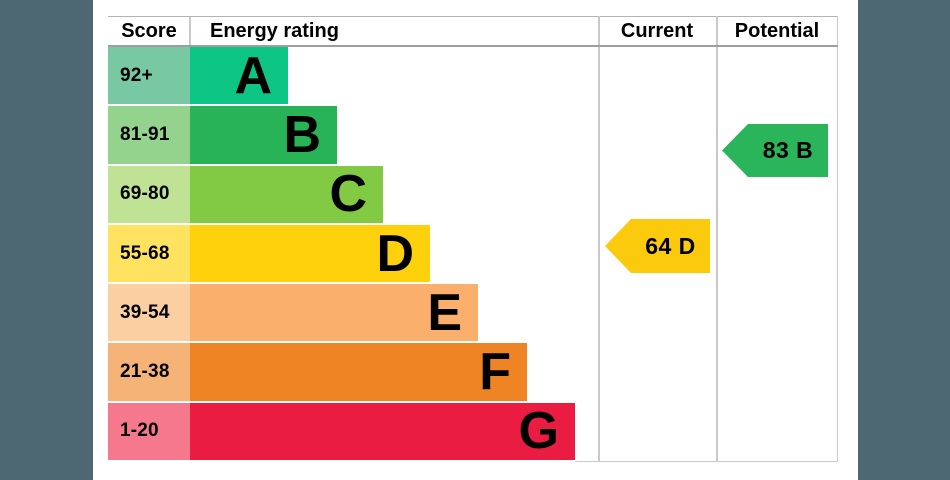  I want to click on rating-letter: G, so click(538, 431).